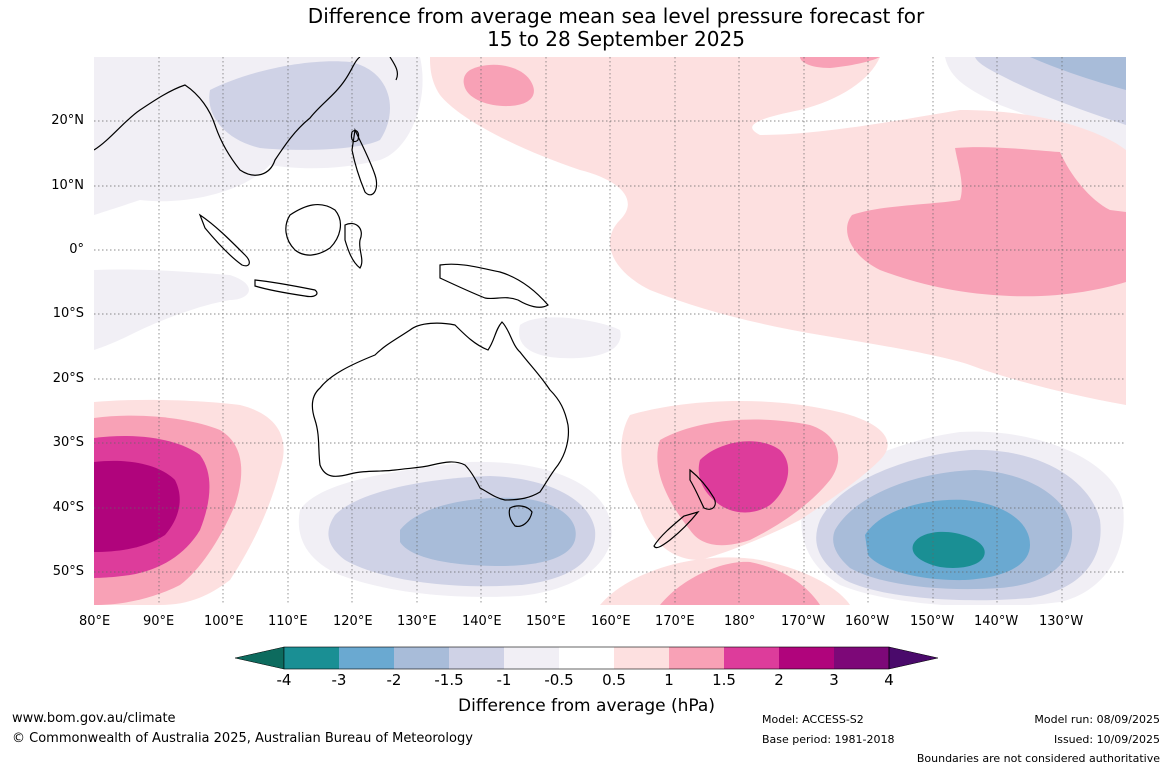 The width and height of the screenshot is (1173, 770). Describe the element at coordinates (449, 680) in the screenshot. I see `colorbar-label: -1.5` at that location.